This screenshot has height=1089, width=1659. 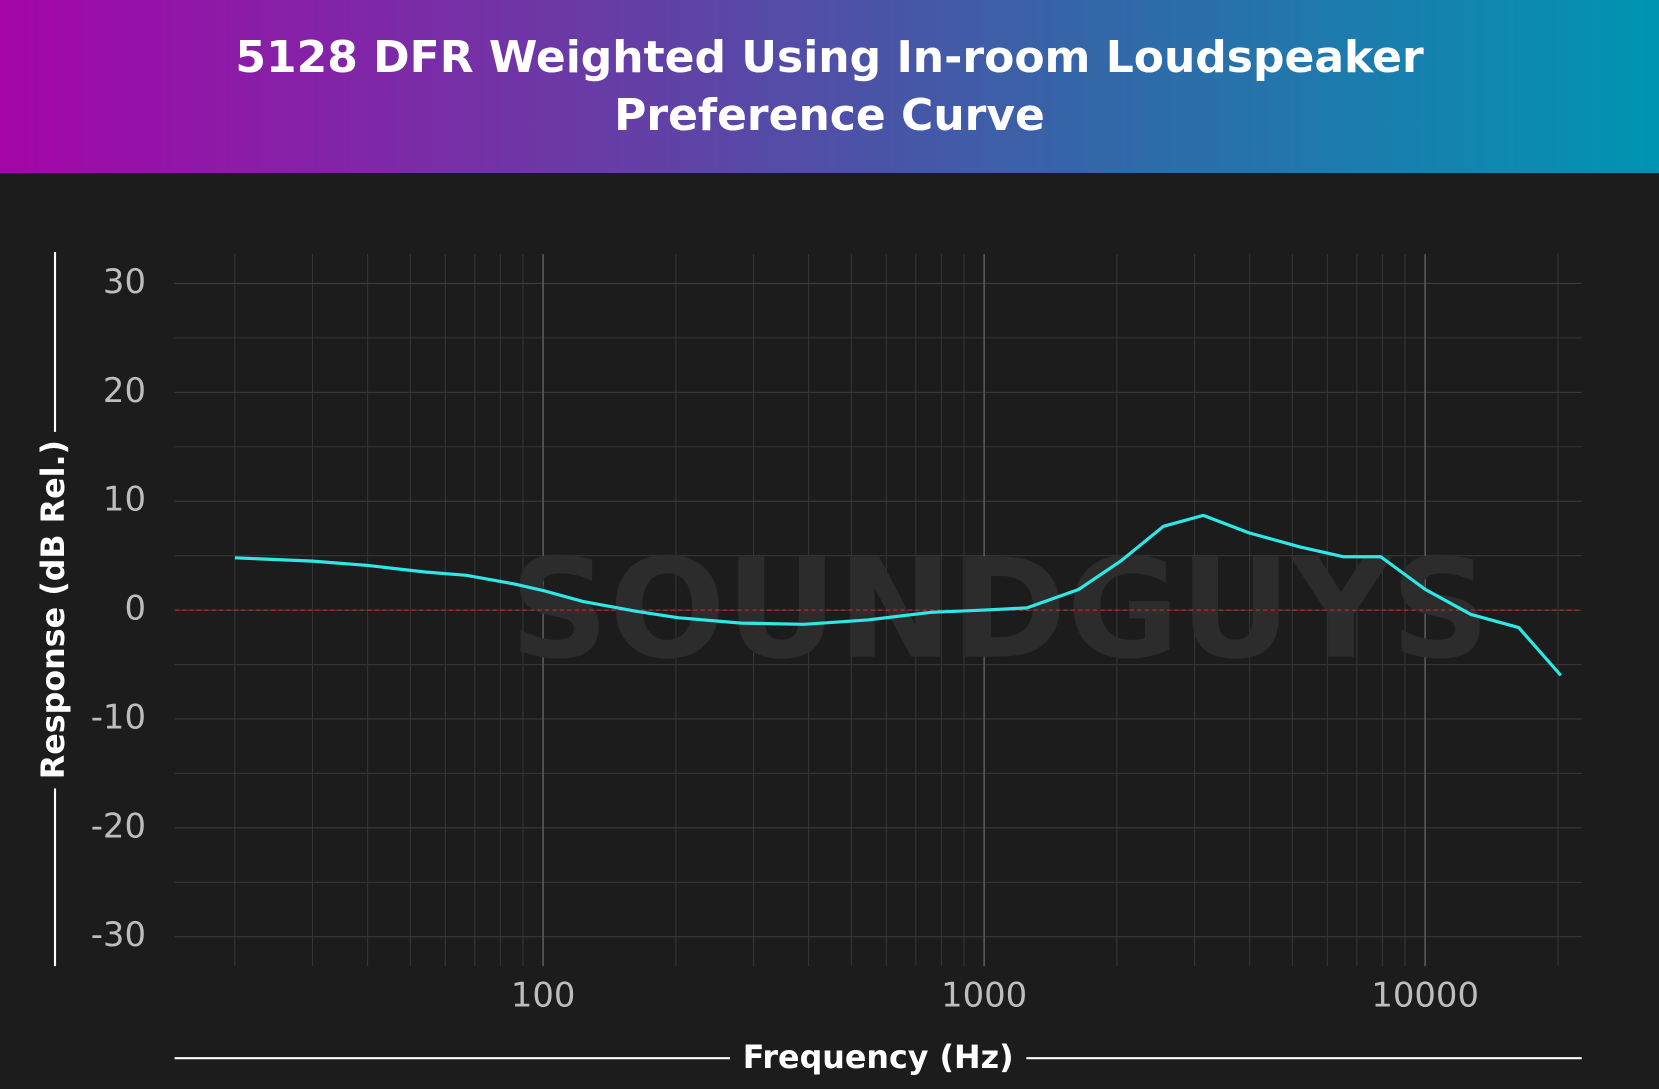 What do you see at coordinates (898, 595) in the screenshot?
I see `line-series` at bounding box center [898, 595].